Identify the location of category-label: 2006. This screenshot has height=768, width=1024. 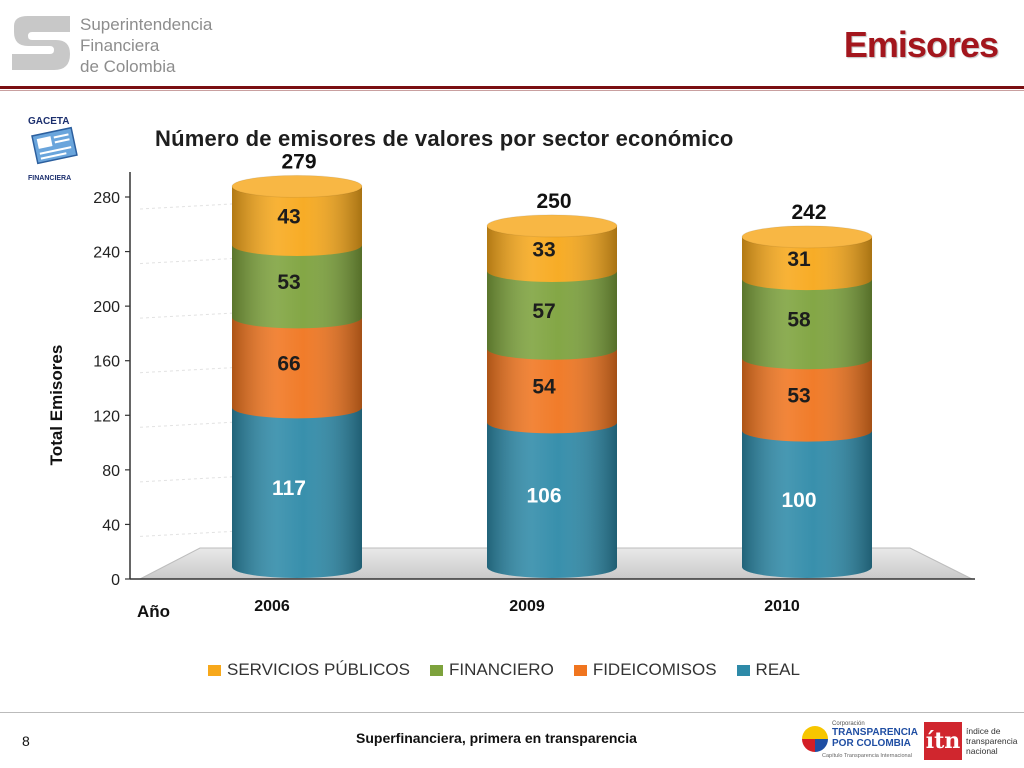
(272, 606).